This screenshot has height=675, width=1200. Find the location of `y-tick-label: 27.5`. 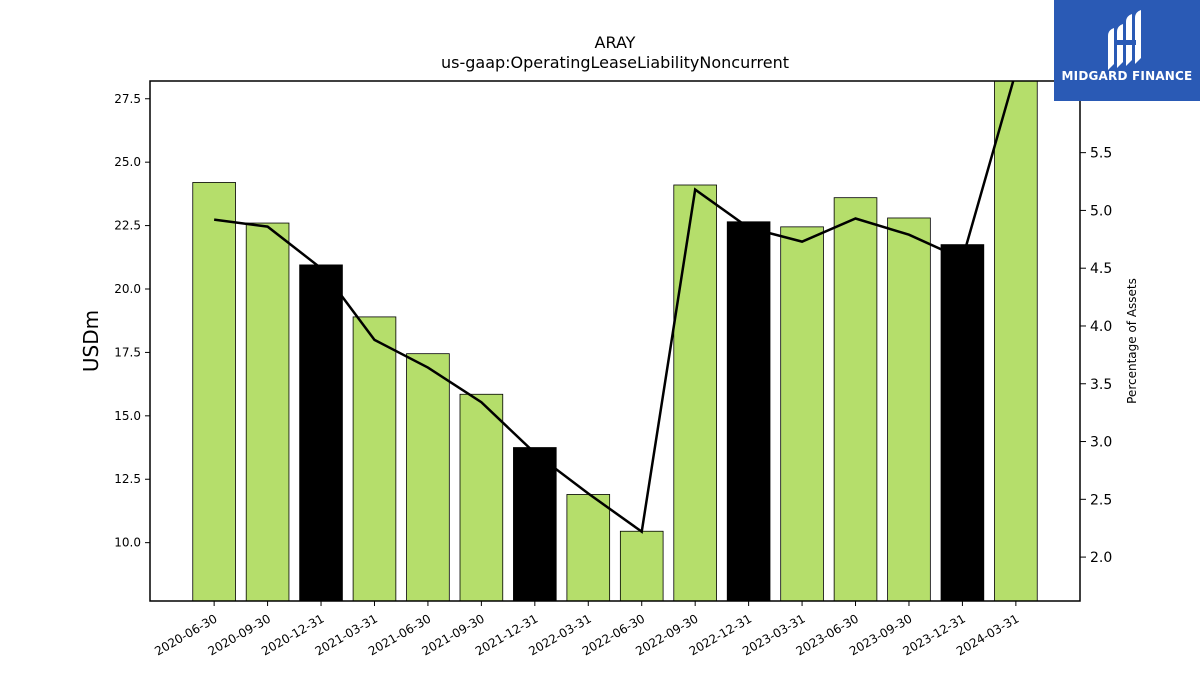

y-tick-label: 27.5 is located at coordinates (127, 99).